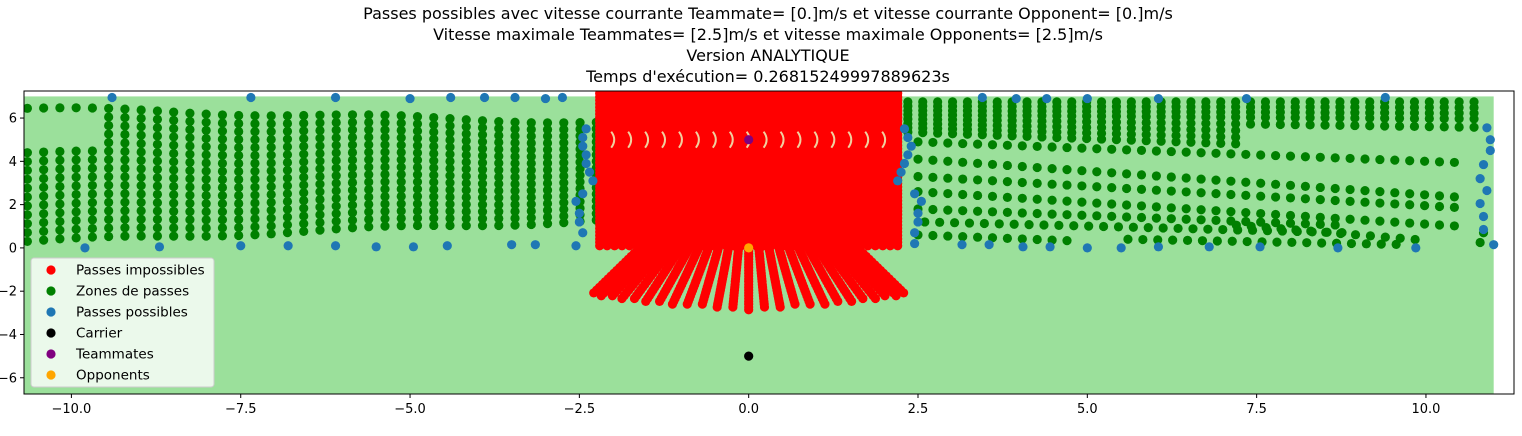  I want to click on legend-marker, so click(50, 269).